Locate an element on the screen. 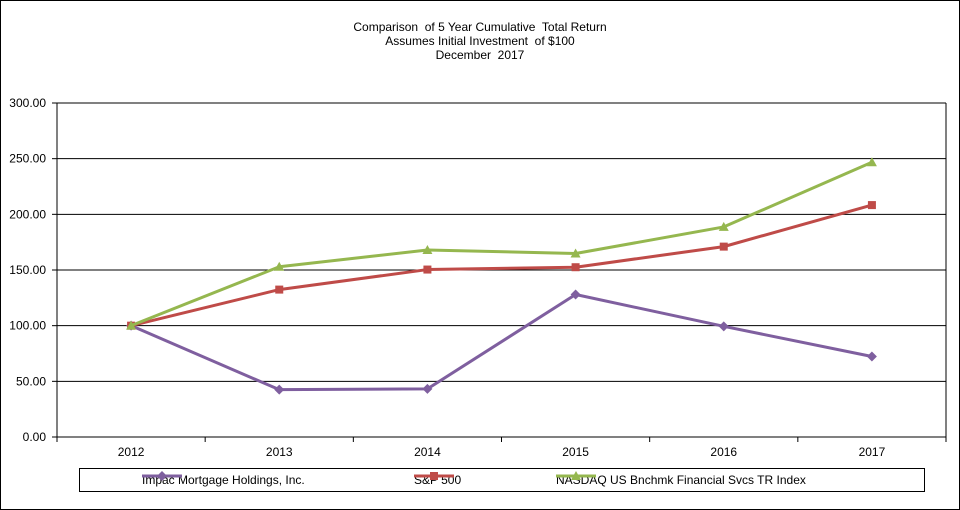 The height and width of the screenshot is (510, 960). x-tick-label: 2012 is located at coordinates (131, 452).